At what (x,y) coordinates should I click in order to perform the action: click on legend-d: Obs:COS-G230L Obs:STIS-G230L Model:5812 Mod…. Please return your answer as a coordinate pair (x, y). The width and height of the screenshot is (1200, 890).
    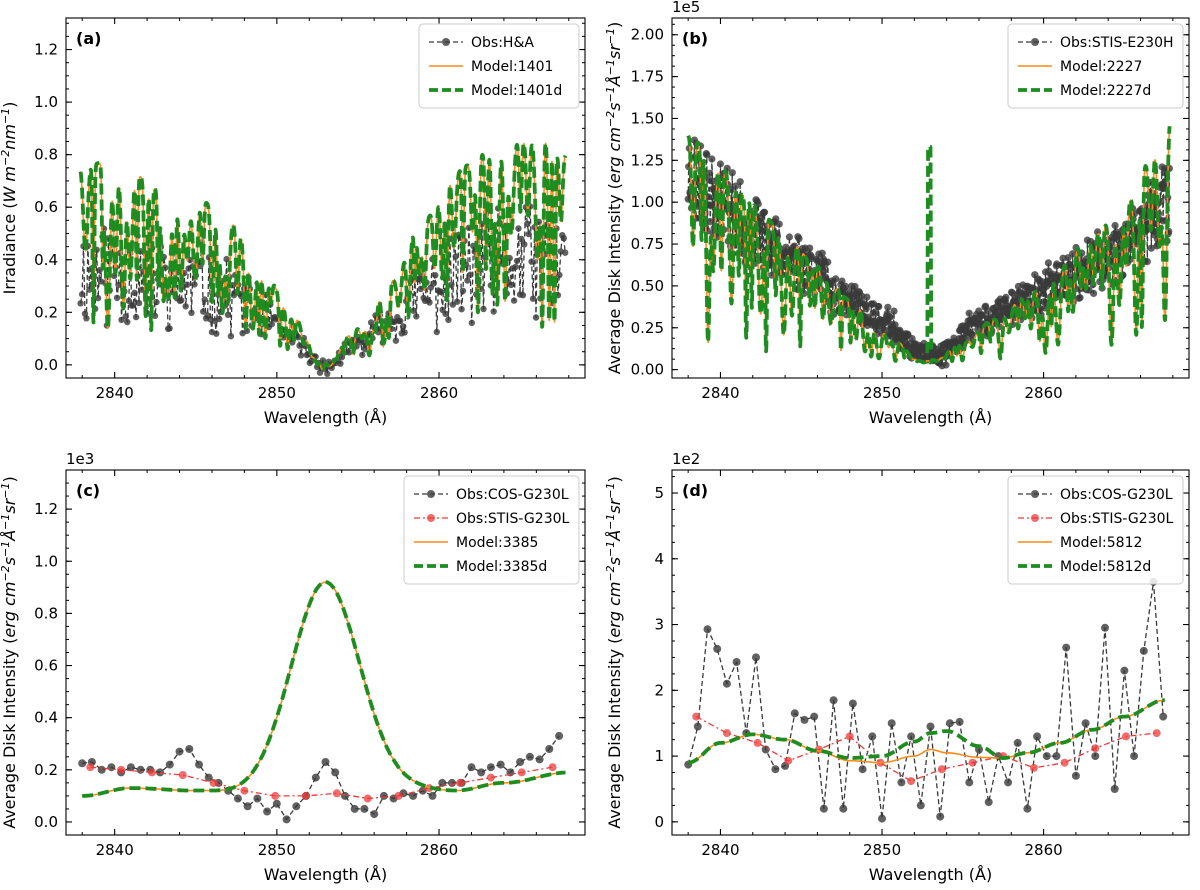
    Looking at the image, I should click on (1095, 530).